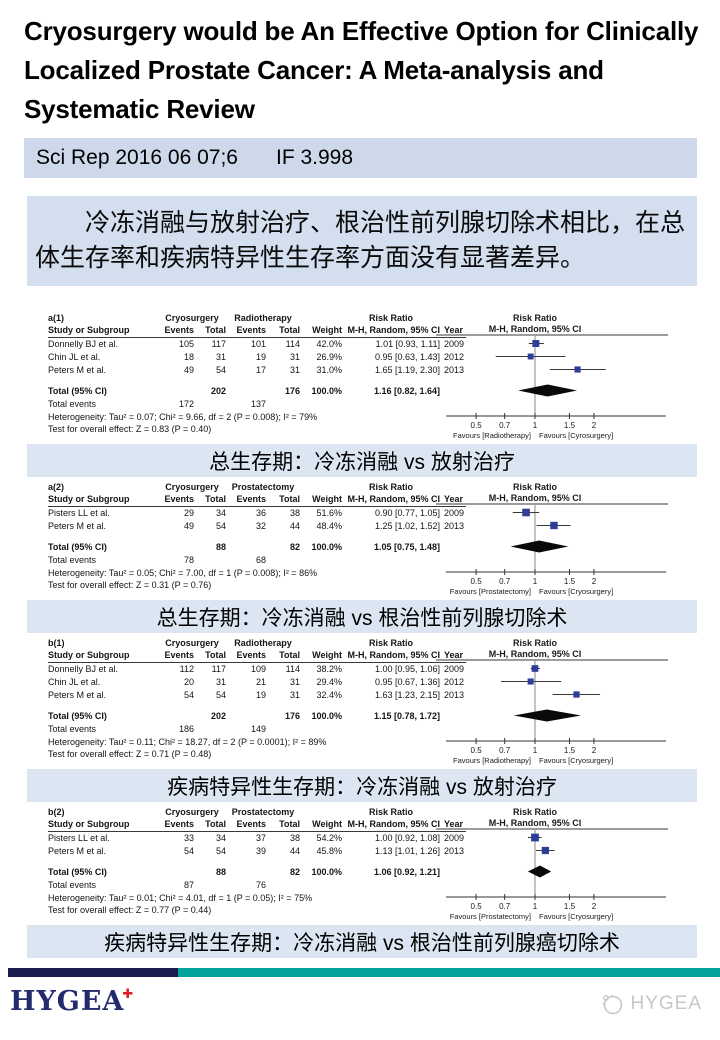  Describe the element at coordinates (257, 862) in the screenshot. I see `spacer-cell` at that location.